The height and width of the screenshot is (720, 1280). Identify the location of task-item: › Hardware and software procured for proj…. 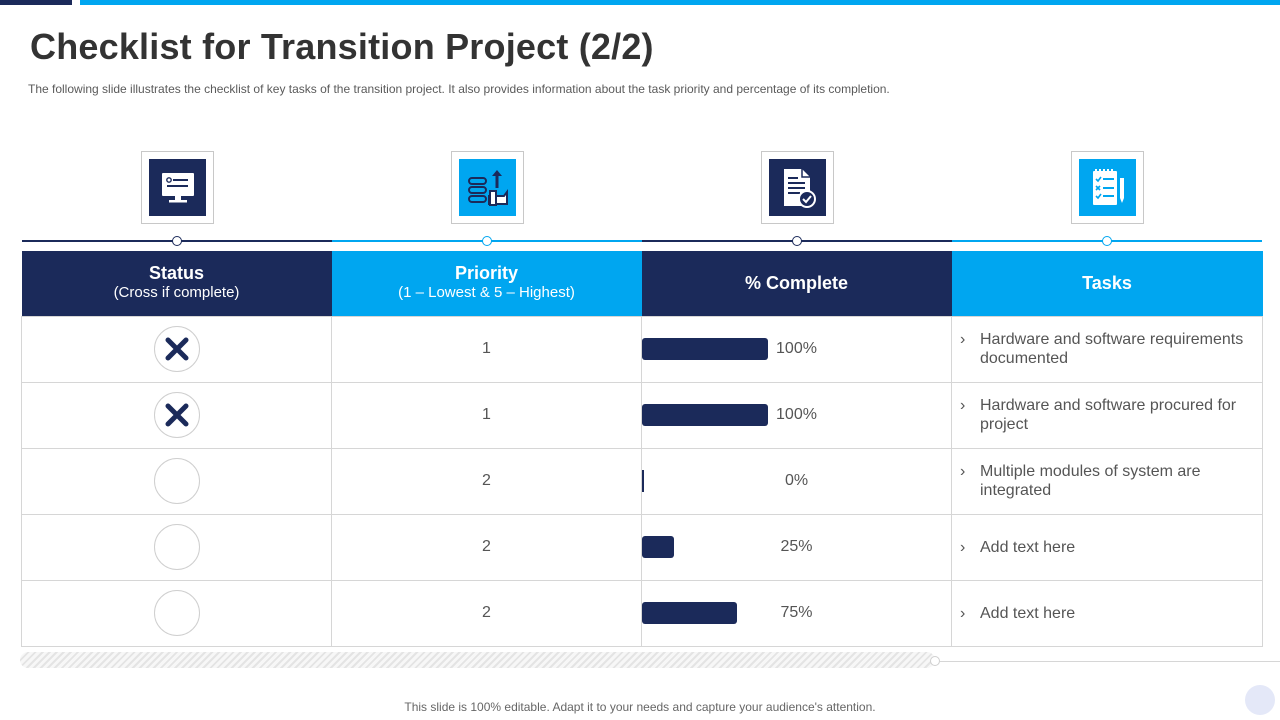
(1107, 415).